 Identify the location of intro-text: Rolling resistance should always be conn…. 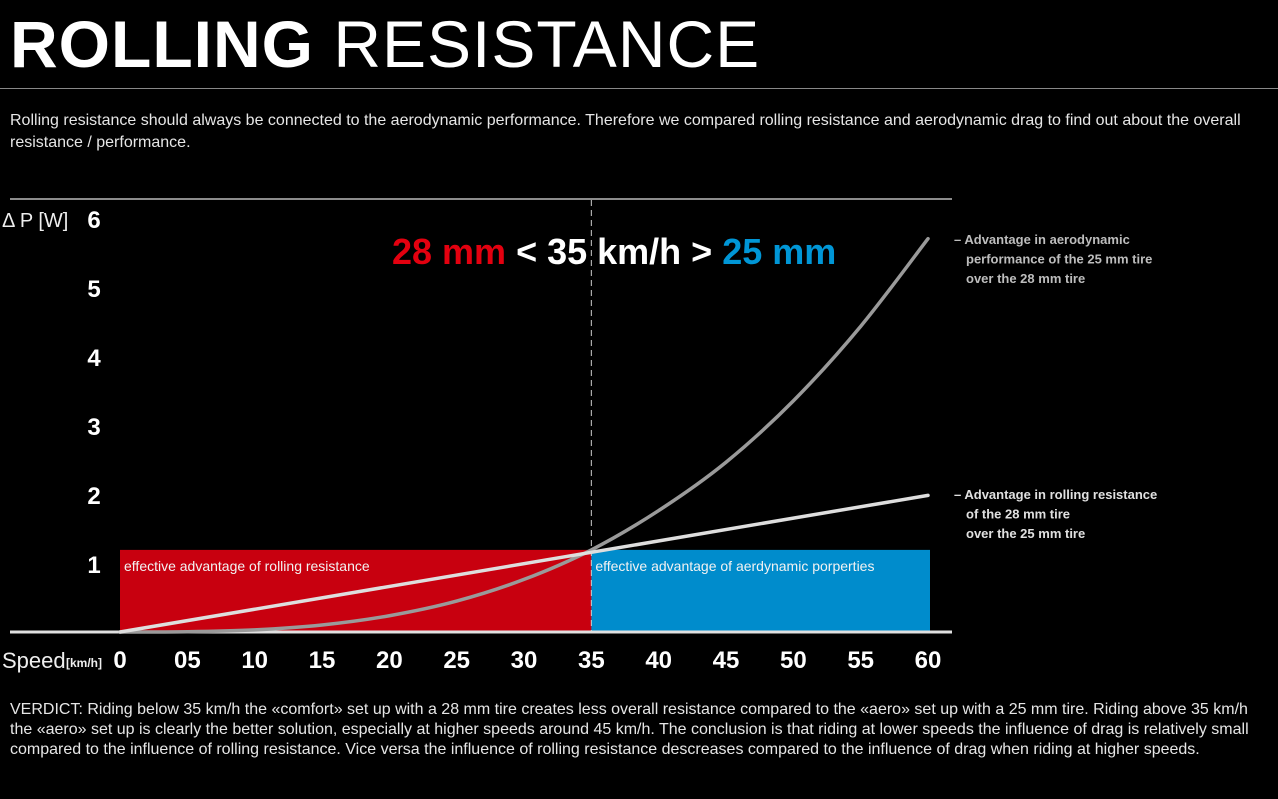
(625, 131).